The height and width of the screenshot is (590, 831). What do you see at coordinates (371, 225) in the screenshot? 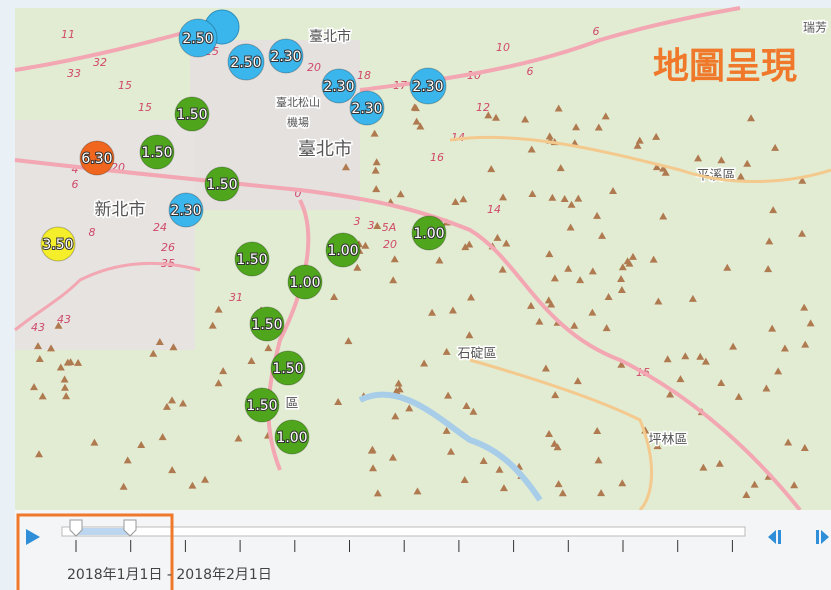
I see `route-label: 3` at bounding box center [371, 225].